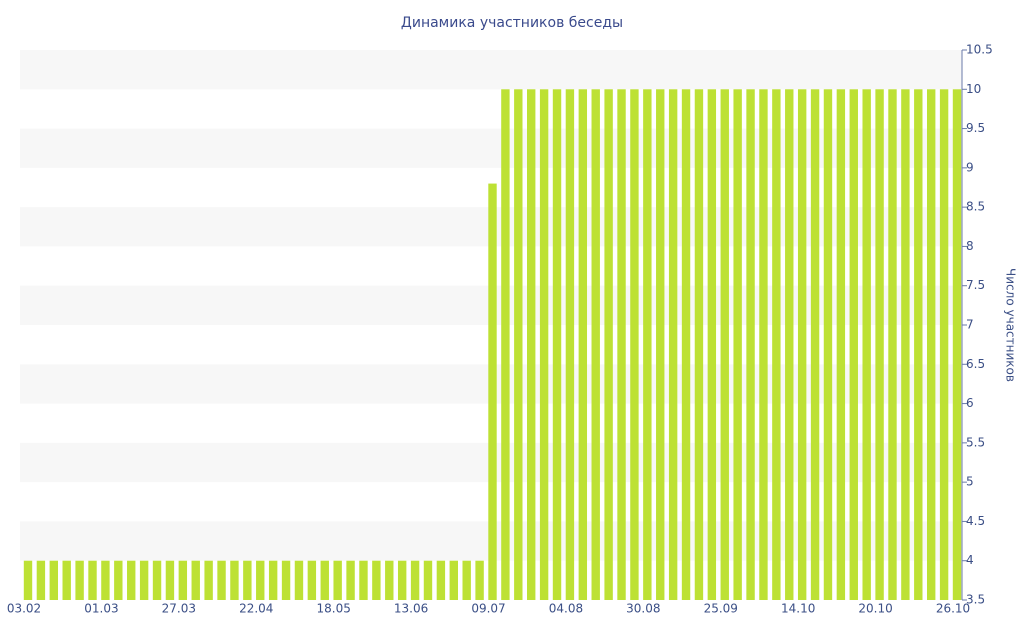 This screenshot has width=1024, height=640. What do you see at coordinates (512, 23) in the screenshot?
I see `chart-title: Динамика участников беседы` at bounding box center [512, 23].